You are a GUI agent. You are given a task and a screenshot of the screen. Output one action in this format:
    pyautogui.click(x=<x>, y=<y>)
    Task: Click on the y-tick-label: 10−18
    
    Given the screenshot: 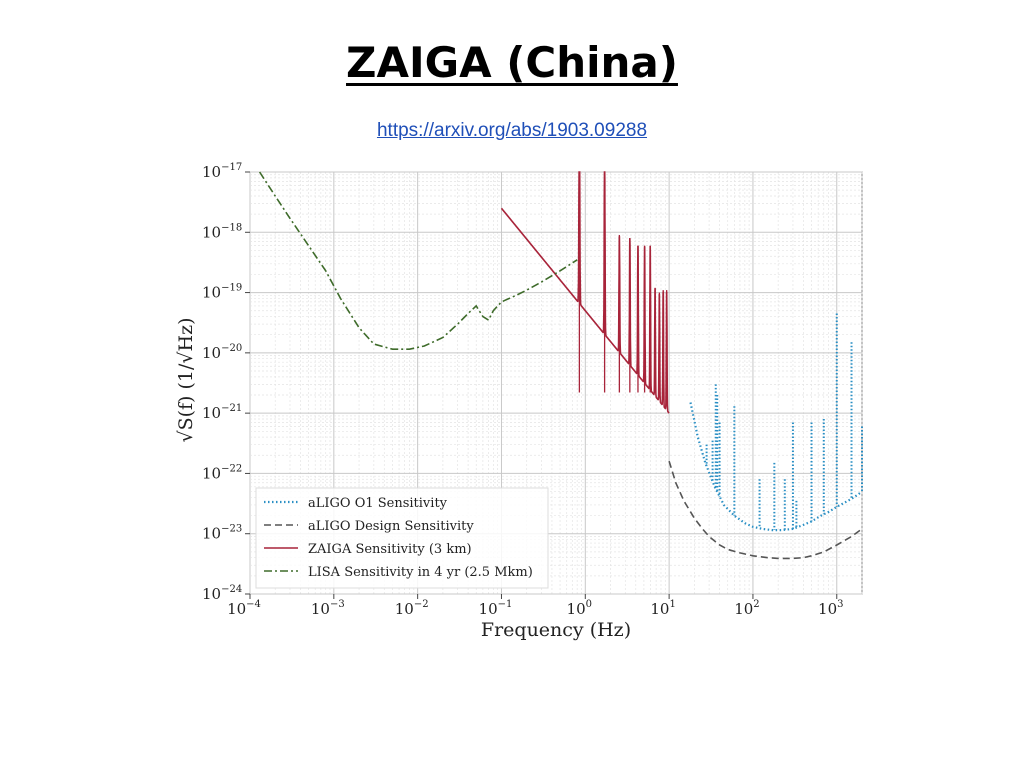 What is the action you would take?
    pyautogui.click(x=222, y=231)
    